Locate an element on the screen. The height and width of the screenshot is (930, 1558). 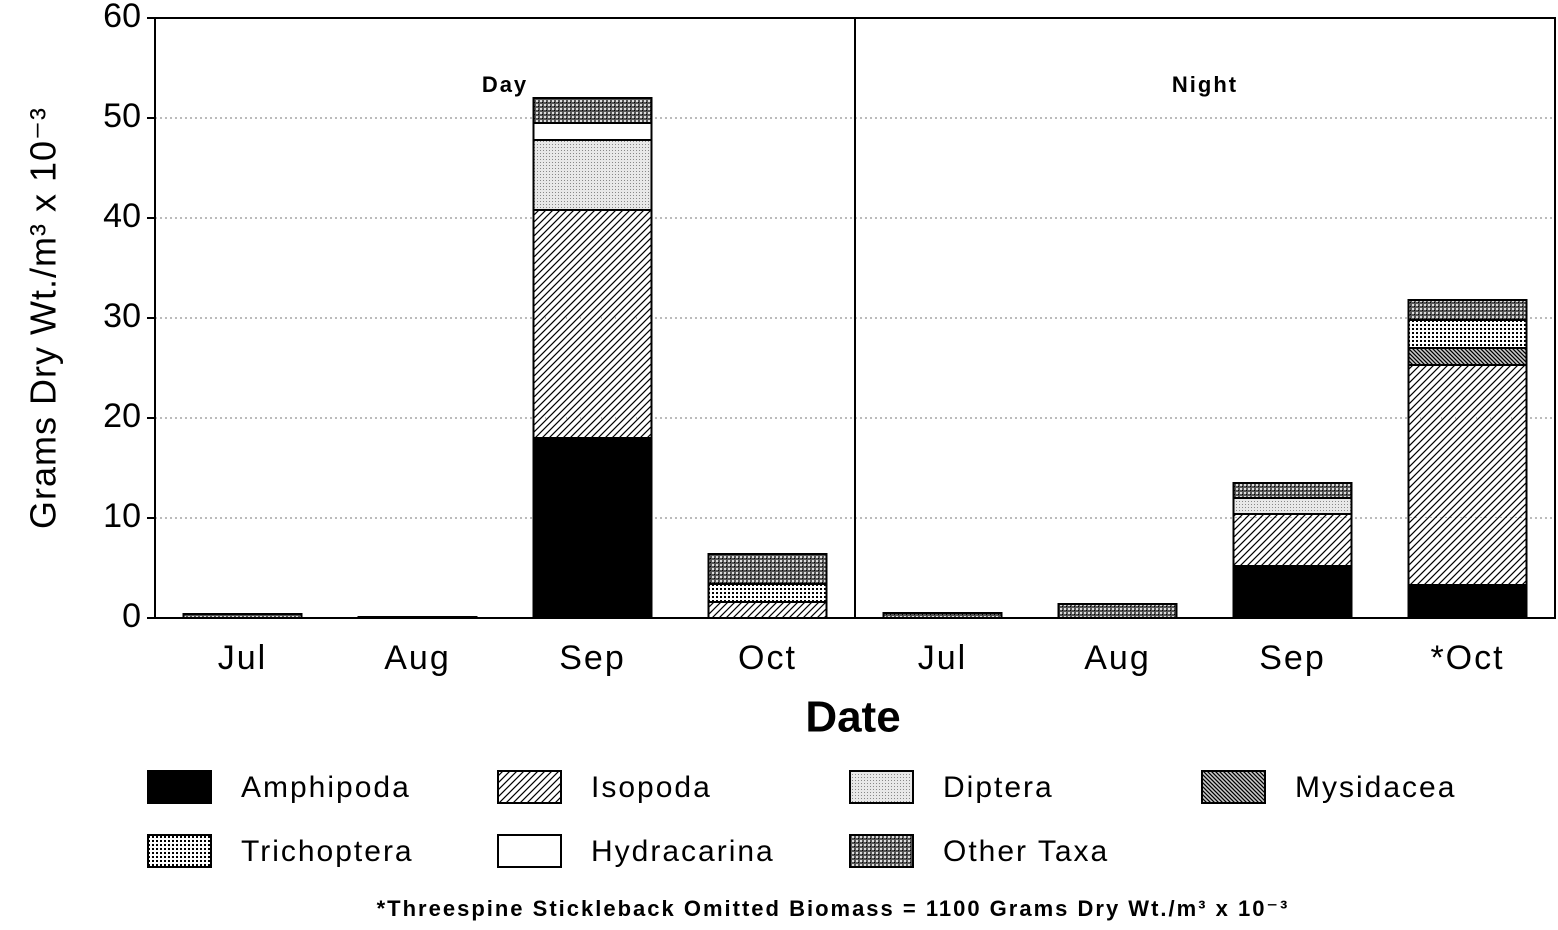
x-tick-label: *Oct is located at coordinates (1467, 658).